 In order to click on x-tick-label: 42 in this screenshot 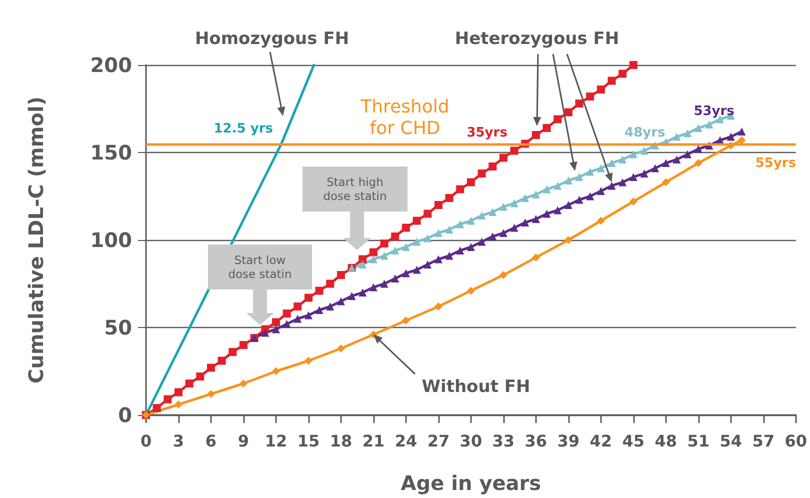, I will do `click(601, 441)`.